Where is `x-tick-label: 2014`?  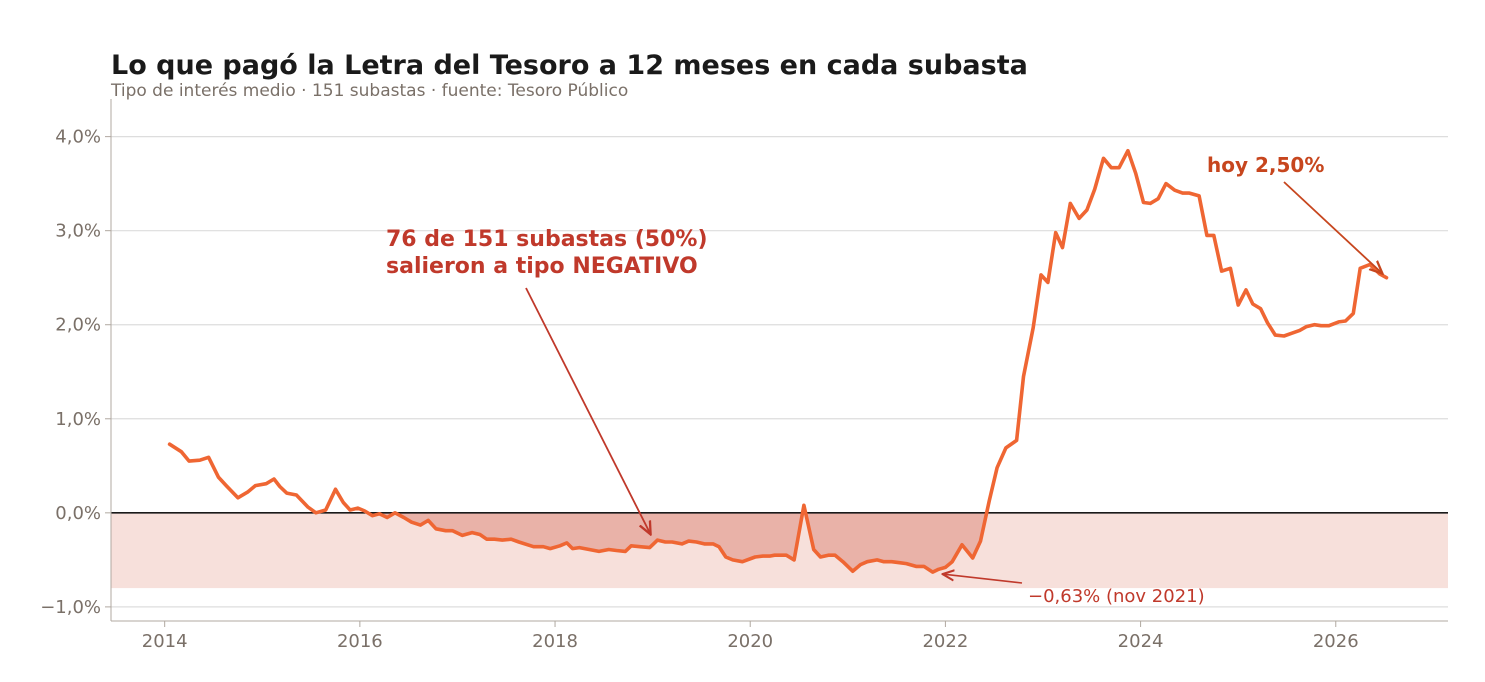 x-tick-label: 2014 is located at coordinates (165, 641).